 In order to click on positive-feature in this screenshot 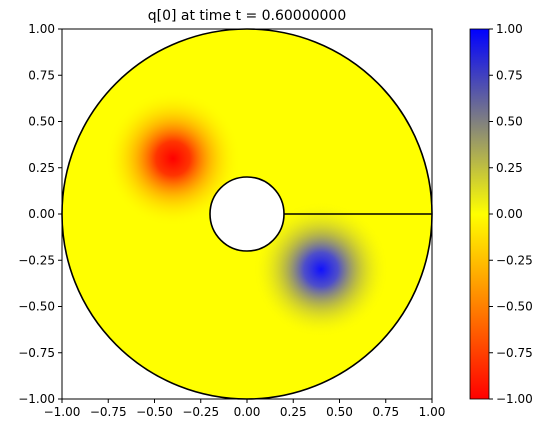, I will do `click(321, 269)`.